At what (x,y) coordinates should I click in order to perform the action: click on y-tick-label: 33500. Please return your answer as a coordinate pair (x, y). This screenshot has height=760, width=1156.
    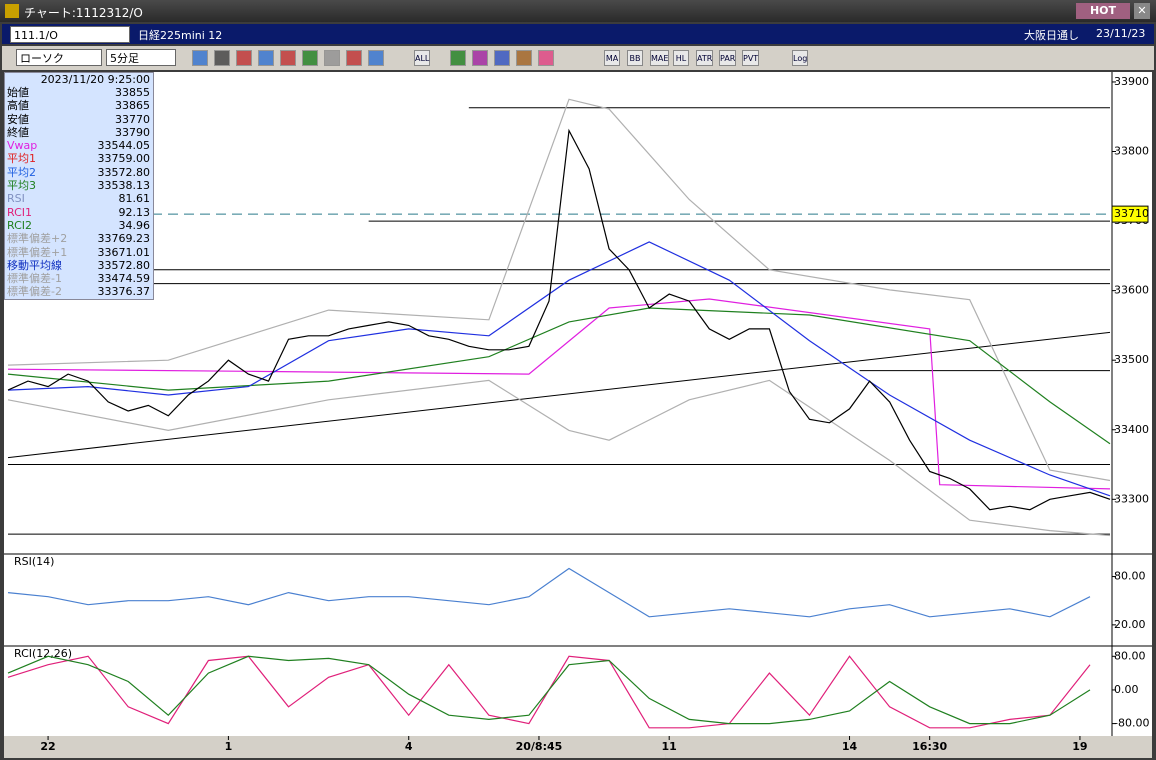
    Looking at the image, I should click on (1131, 359).